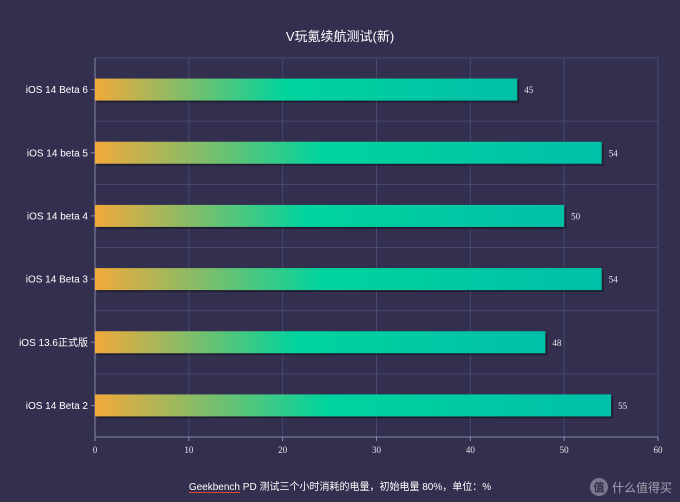 The image size is (680, 502). What do you see at coordinates (557, 343) in the screenshot?
I see `value-label: 48` at bounding box center [557, 343].